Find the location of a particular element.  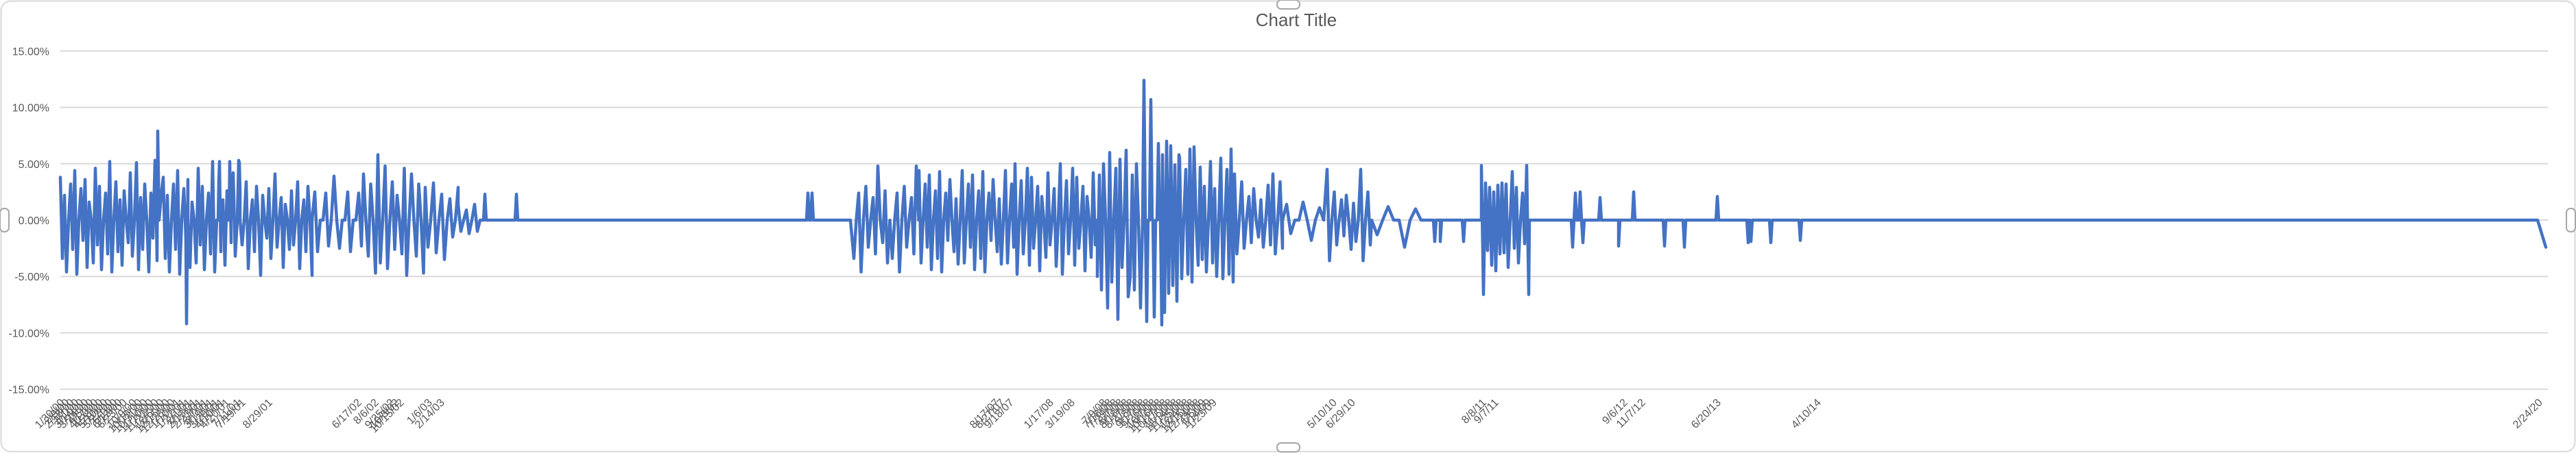

chart-title: Chart Title is located at coordinates (1296, 20).